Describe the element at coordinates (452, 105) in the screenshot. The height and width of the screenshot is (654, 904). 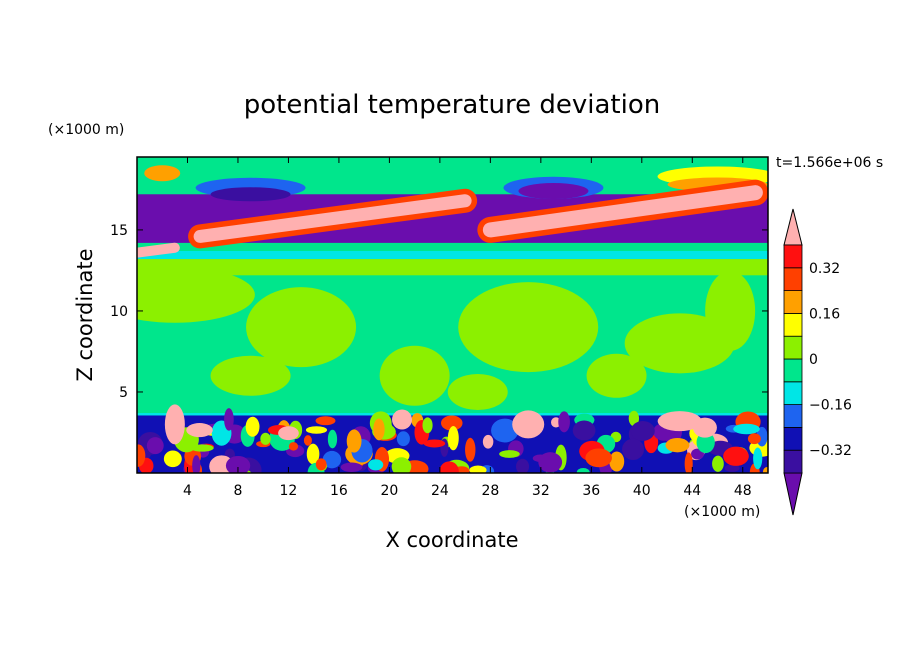
I see `chart-title: potential temperature deviation` at that location.